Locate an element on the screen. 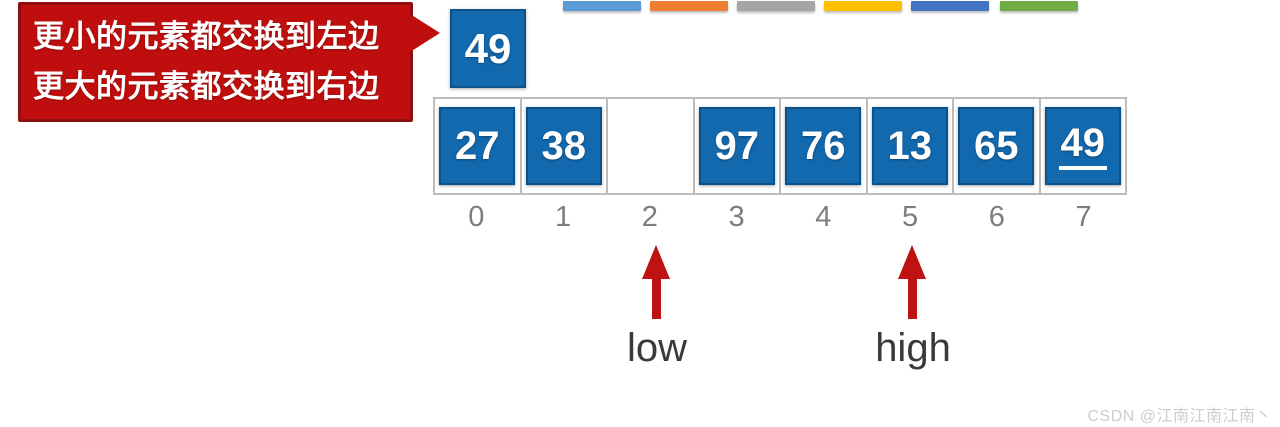 This screenshot has height=427, width=1280. decoration-bar-gold is located at coordinates (863, 6).